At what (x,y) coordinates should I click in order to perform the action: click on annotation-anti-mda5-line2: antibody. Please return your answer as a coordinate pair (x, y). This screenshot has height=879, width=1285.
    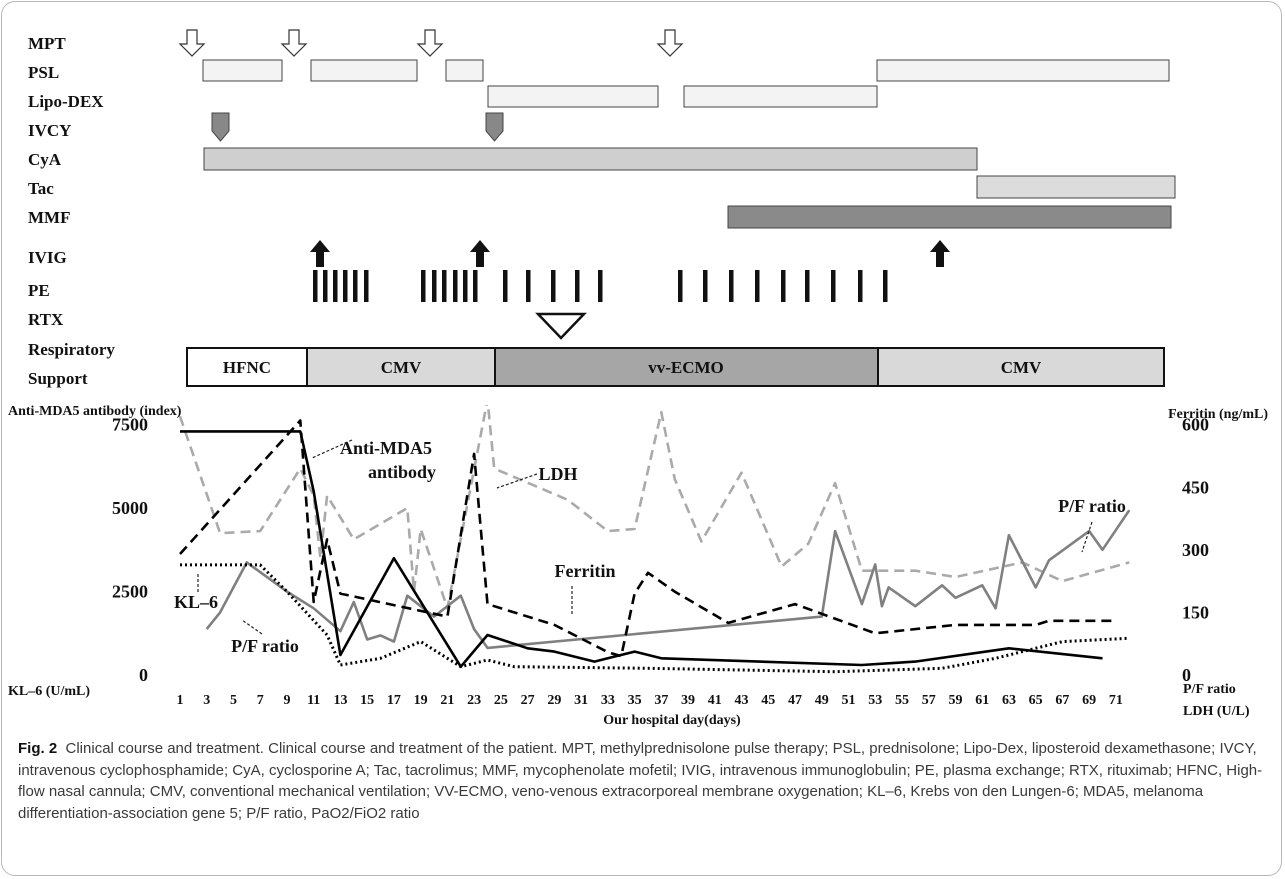
    Looking at the image, I should click on (402, 472).